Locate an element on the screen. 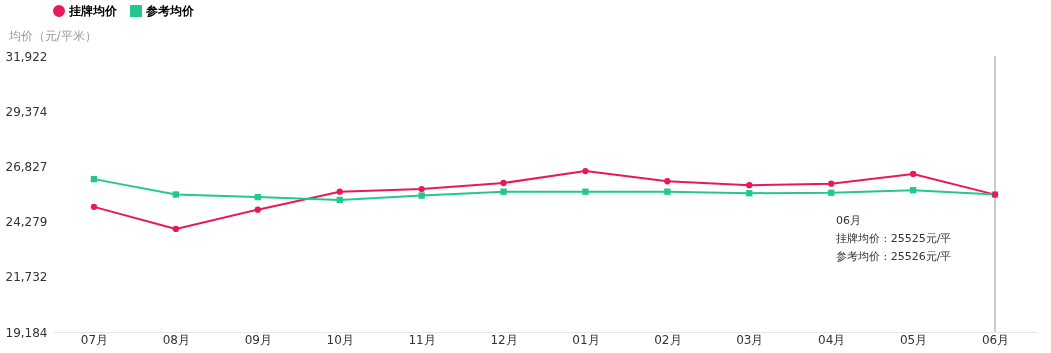 This screenshot has height=353, width=1051. x-tick-label: 04月 is located at coordinates (832, 339).